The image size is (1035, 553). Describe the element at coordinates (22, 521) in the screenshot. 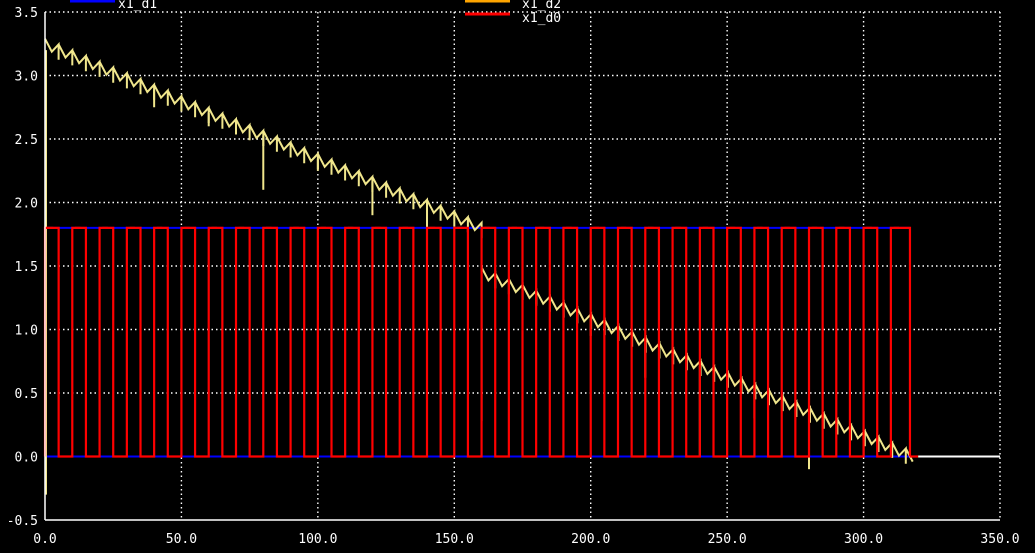

I see `y-tick-label: -0.5` at that location.